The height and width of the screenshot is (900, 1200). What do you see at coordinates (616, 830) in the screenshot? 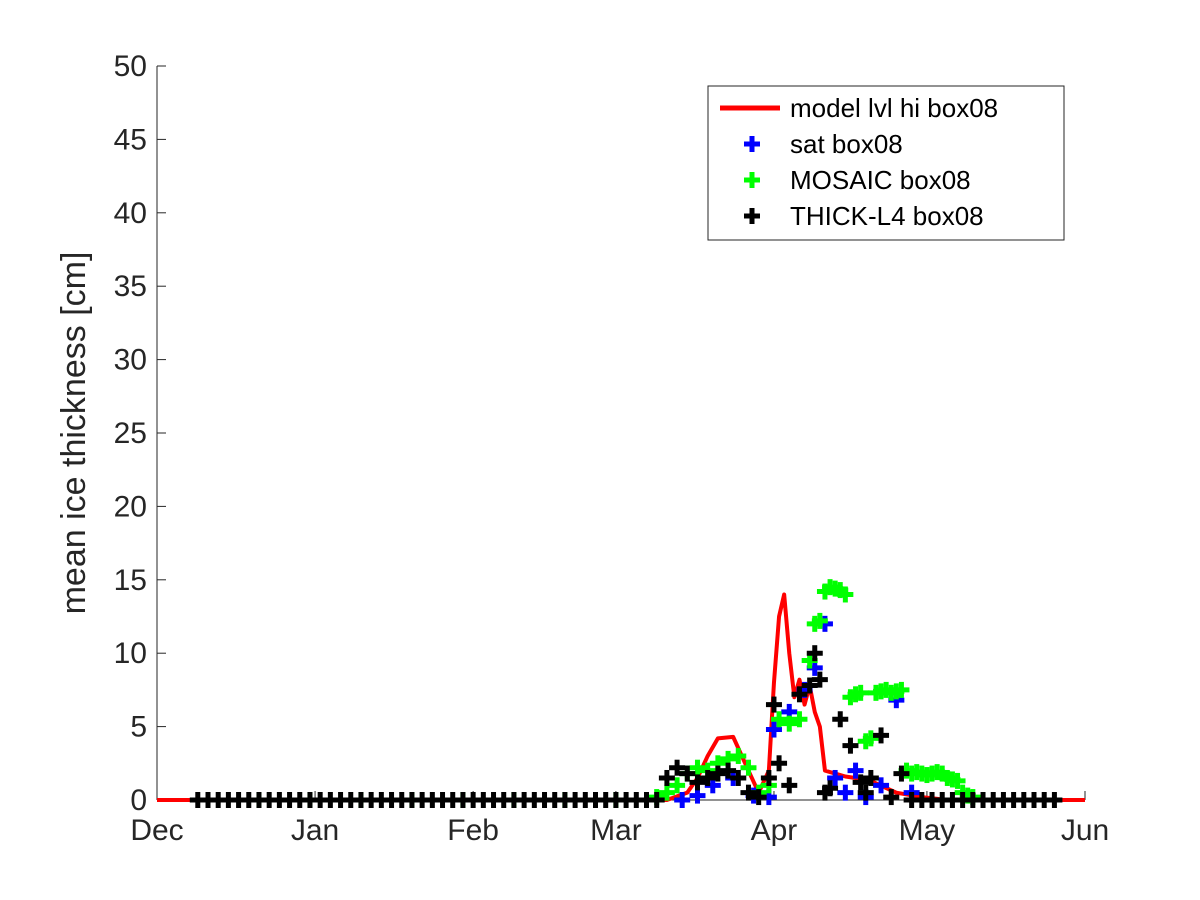
I see `x-tick-label: Mar` at bounding box center [616, 830].